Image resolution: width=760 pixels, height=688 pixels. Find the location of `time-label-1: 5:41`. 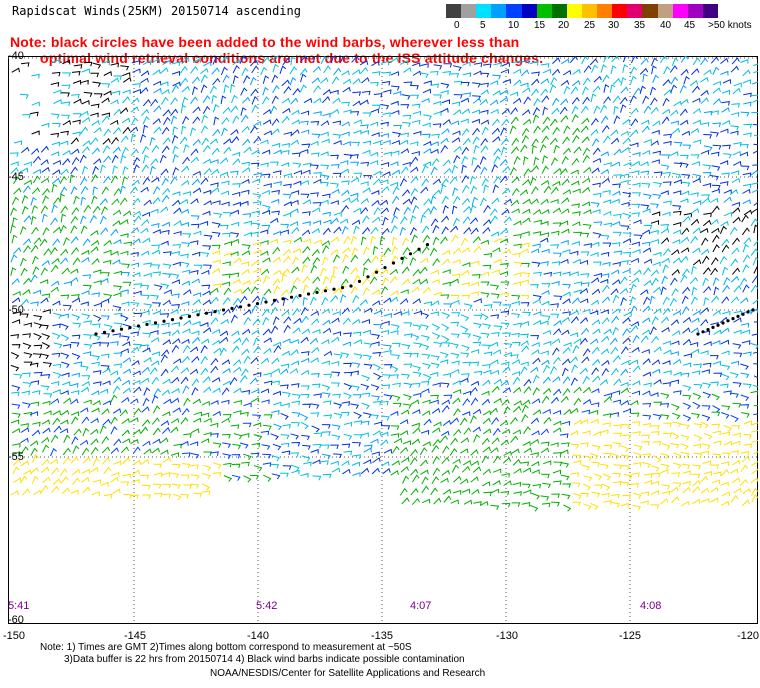

time-label-1: 5:41 is located at coordinates (19, 606).